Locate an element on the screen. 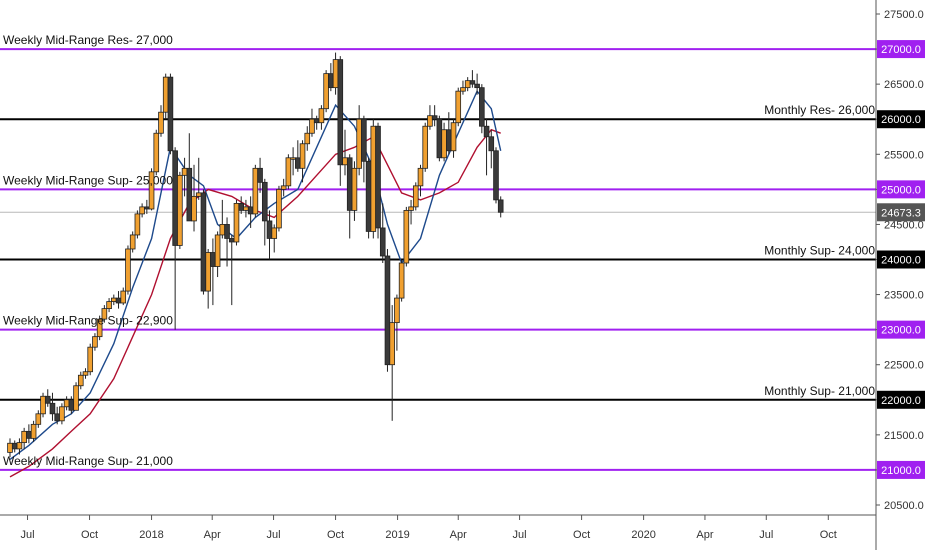 The width and height of the screenshot is (932, 550). y-tick-label: 27500.0 is located at coordinates (904, 15).